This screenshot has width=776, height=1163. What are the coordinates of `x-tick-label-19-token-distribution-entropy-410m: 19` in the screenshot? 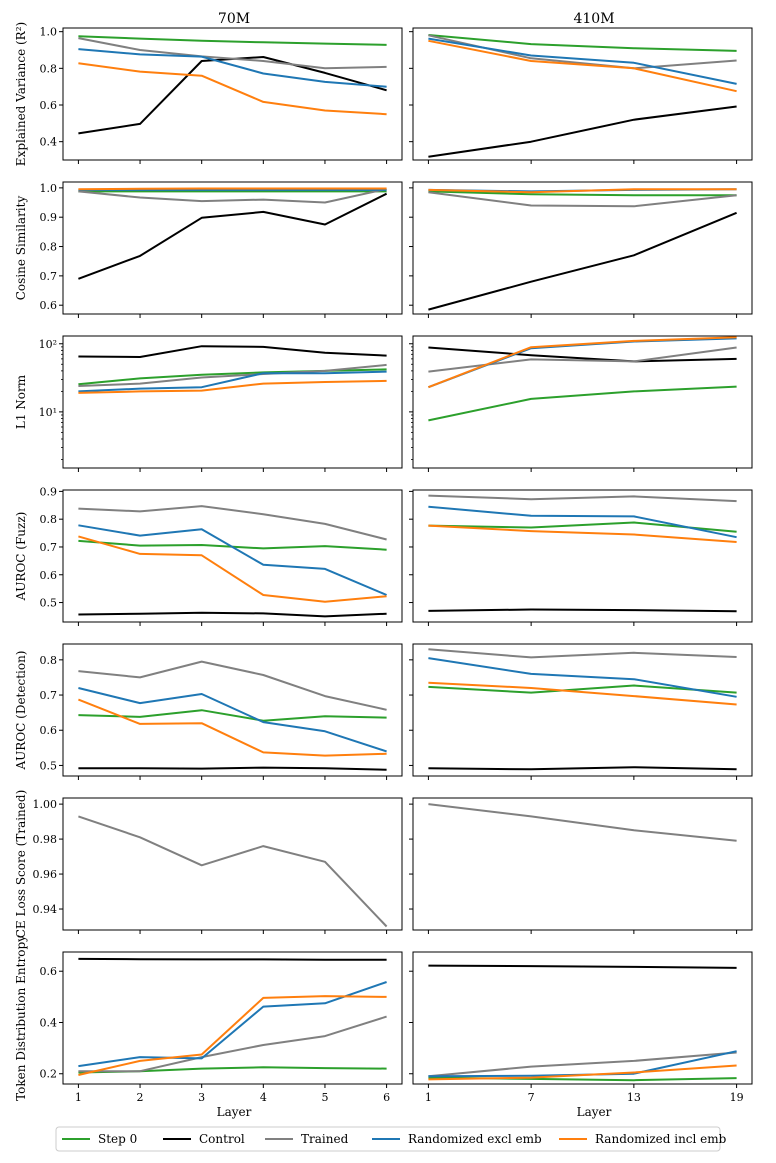 It's located at (737, 1097).